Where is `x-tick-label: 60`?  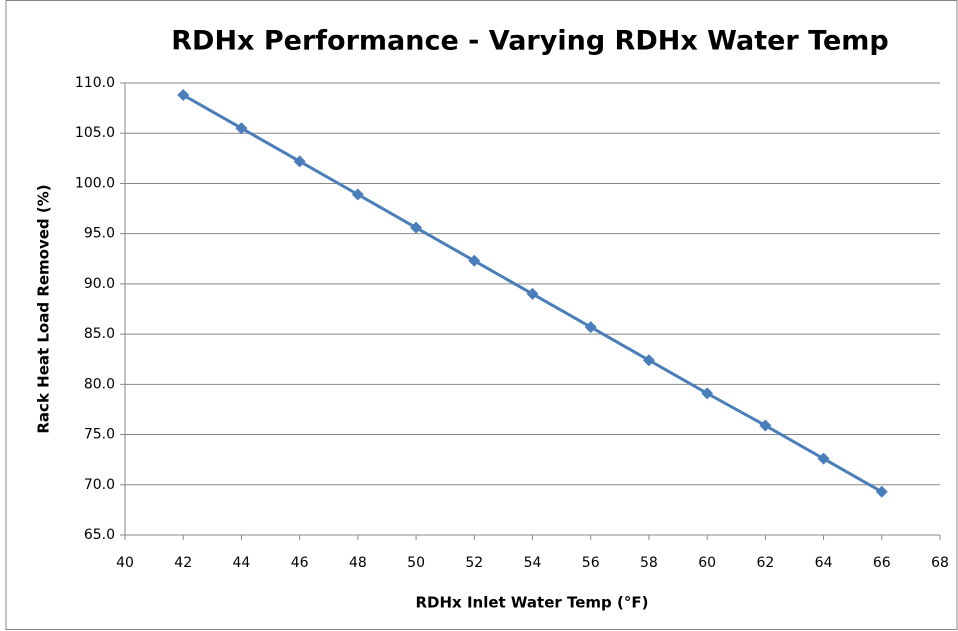
x-tick-label: 60 is located at coordinates (707, 563).